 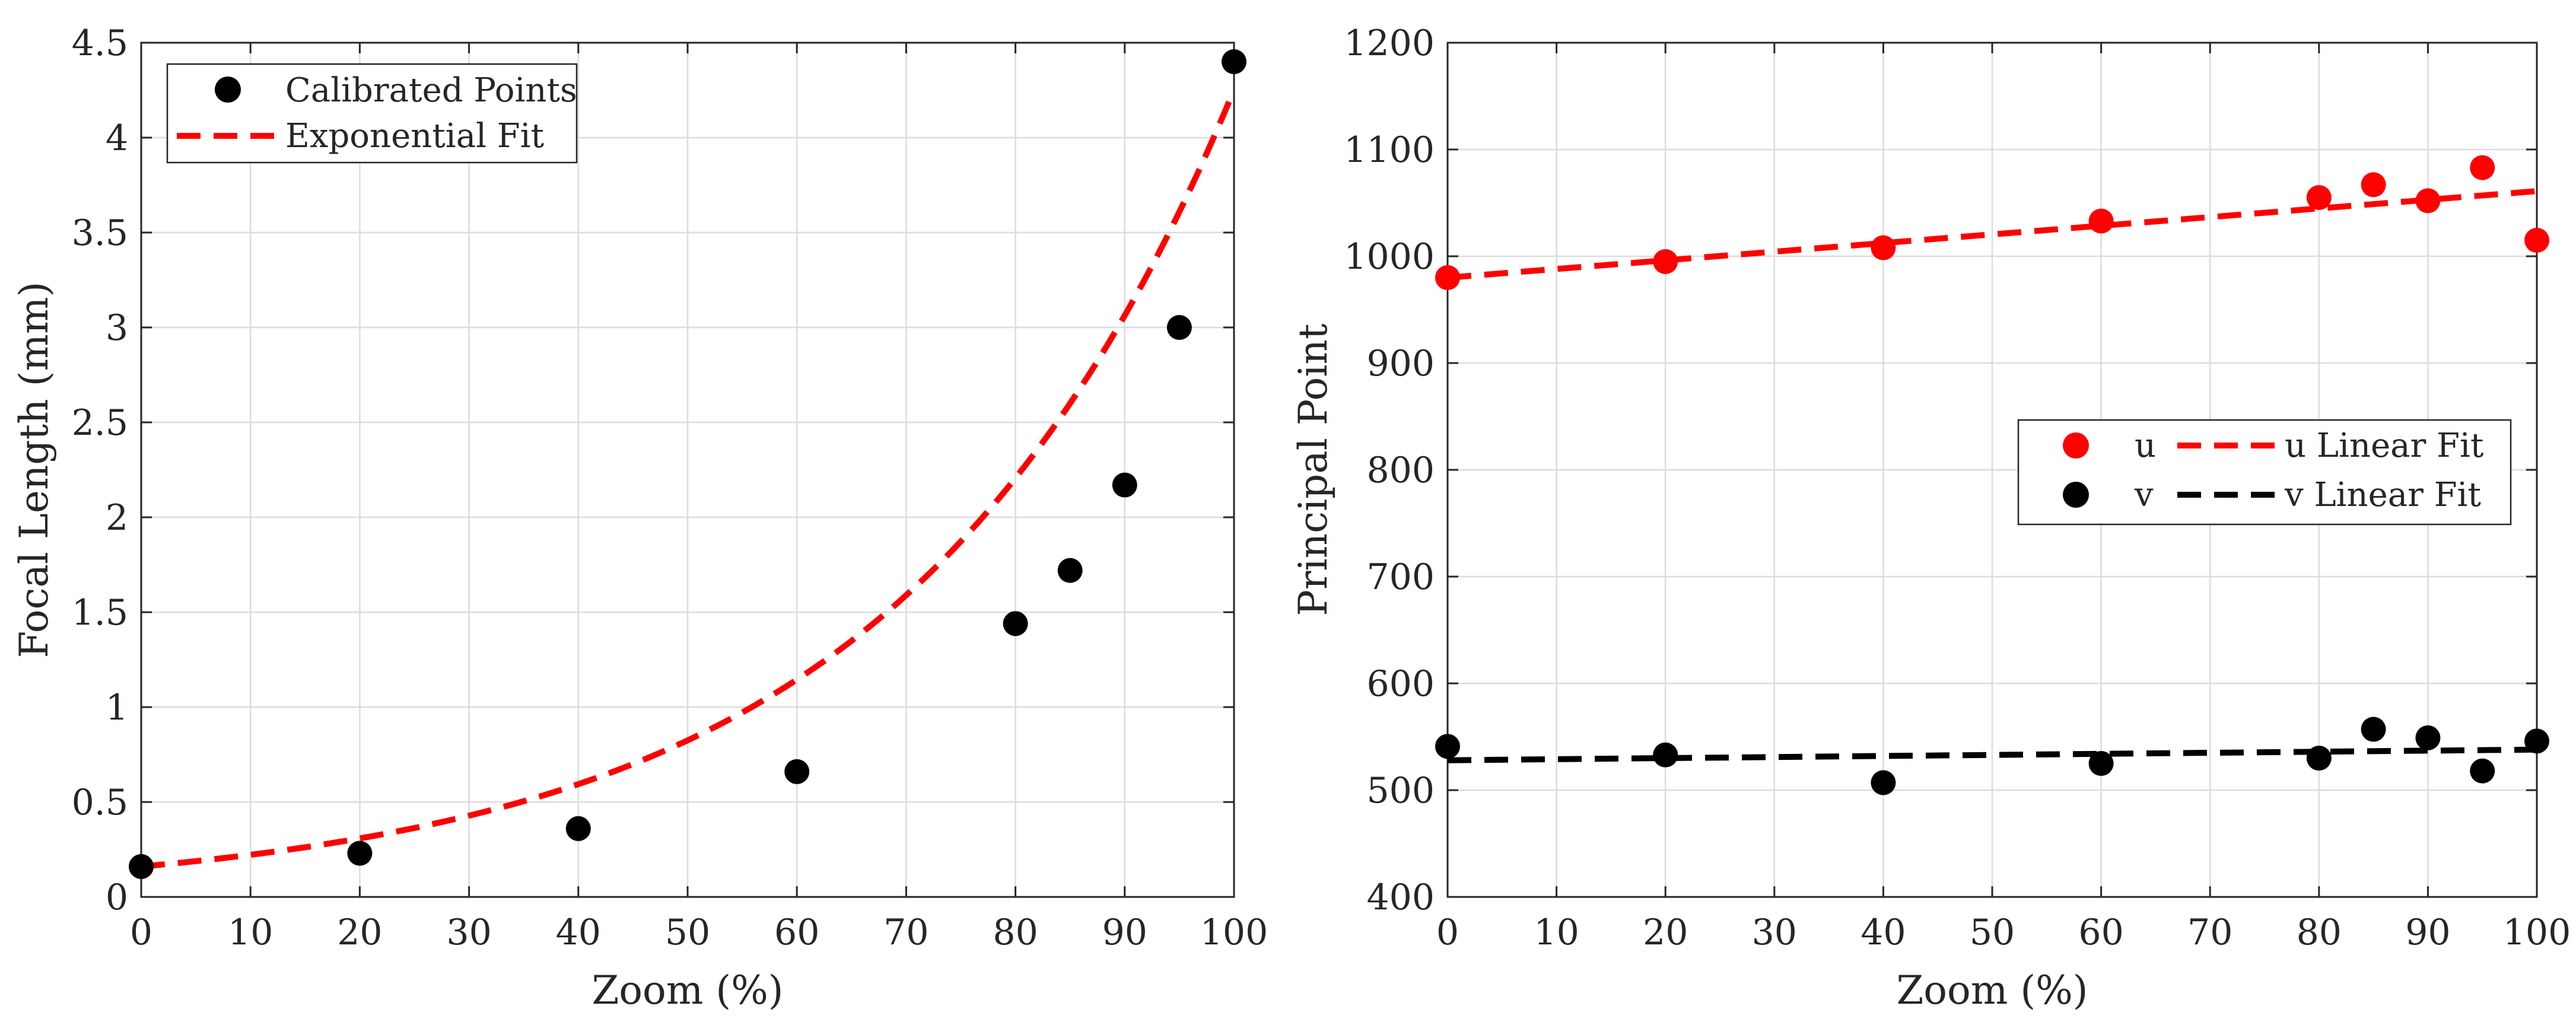 I want to click on y-tick-label: 1.5, so click(x=100, y=613).